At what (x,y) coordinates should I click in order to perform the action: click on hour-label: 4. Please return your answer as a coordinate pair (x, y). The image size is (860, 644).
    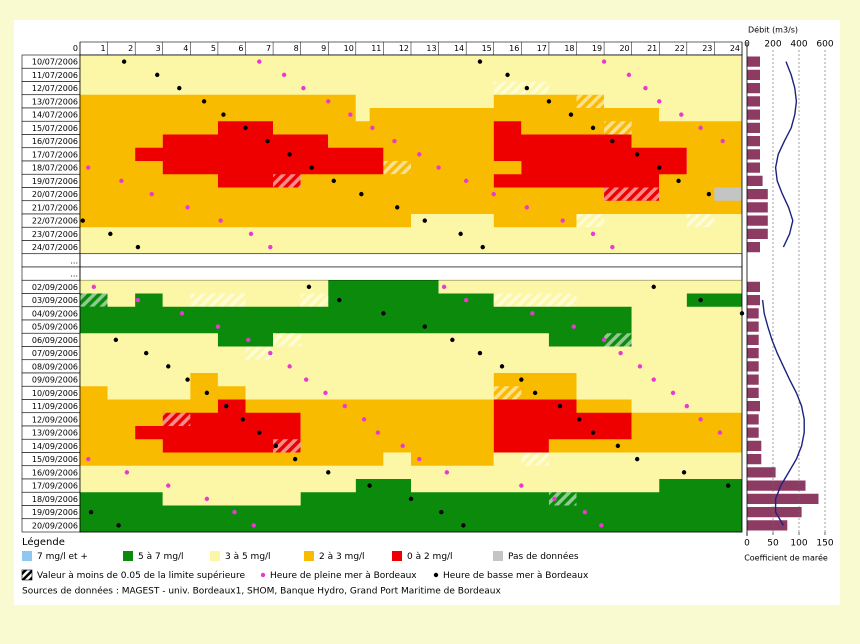
    Looking at the image, I should click on (185, 48).